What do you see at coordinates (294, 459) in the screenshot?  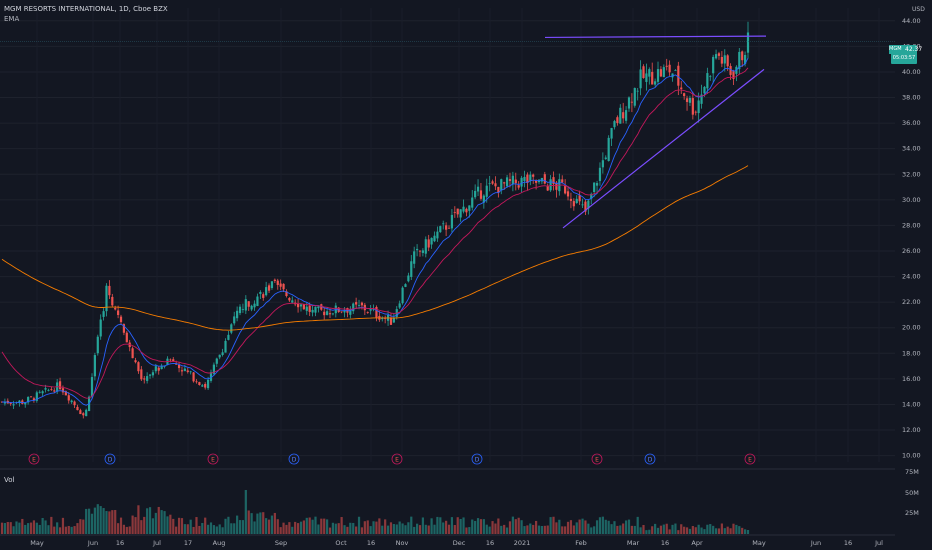 I see `dividend-marker` at bounding box center [294, 459].